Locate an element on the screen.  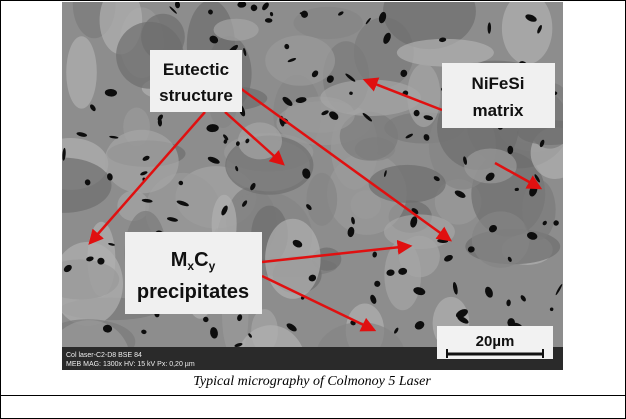
label-text: Eutectic is located at coordinates (196, 69).